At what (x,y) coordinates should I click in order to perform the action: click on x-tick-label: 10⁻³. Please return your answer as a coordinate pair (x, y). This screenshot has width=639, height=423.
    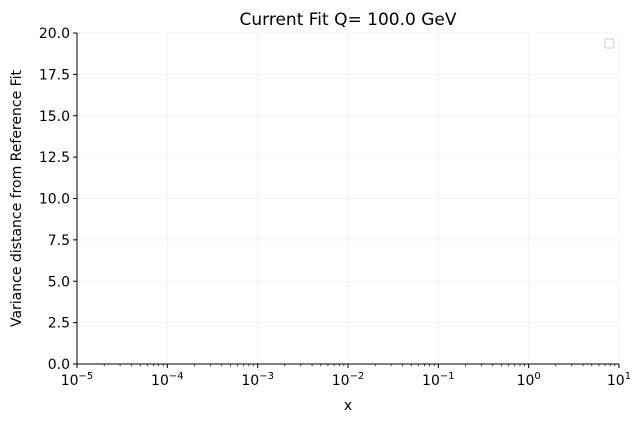
    Looking at the image, I should click on (257, 380).